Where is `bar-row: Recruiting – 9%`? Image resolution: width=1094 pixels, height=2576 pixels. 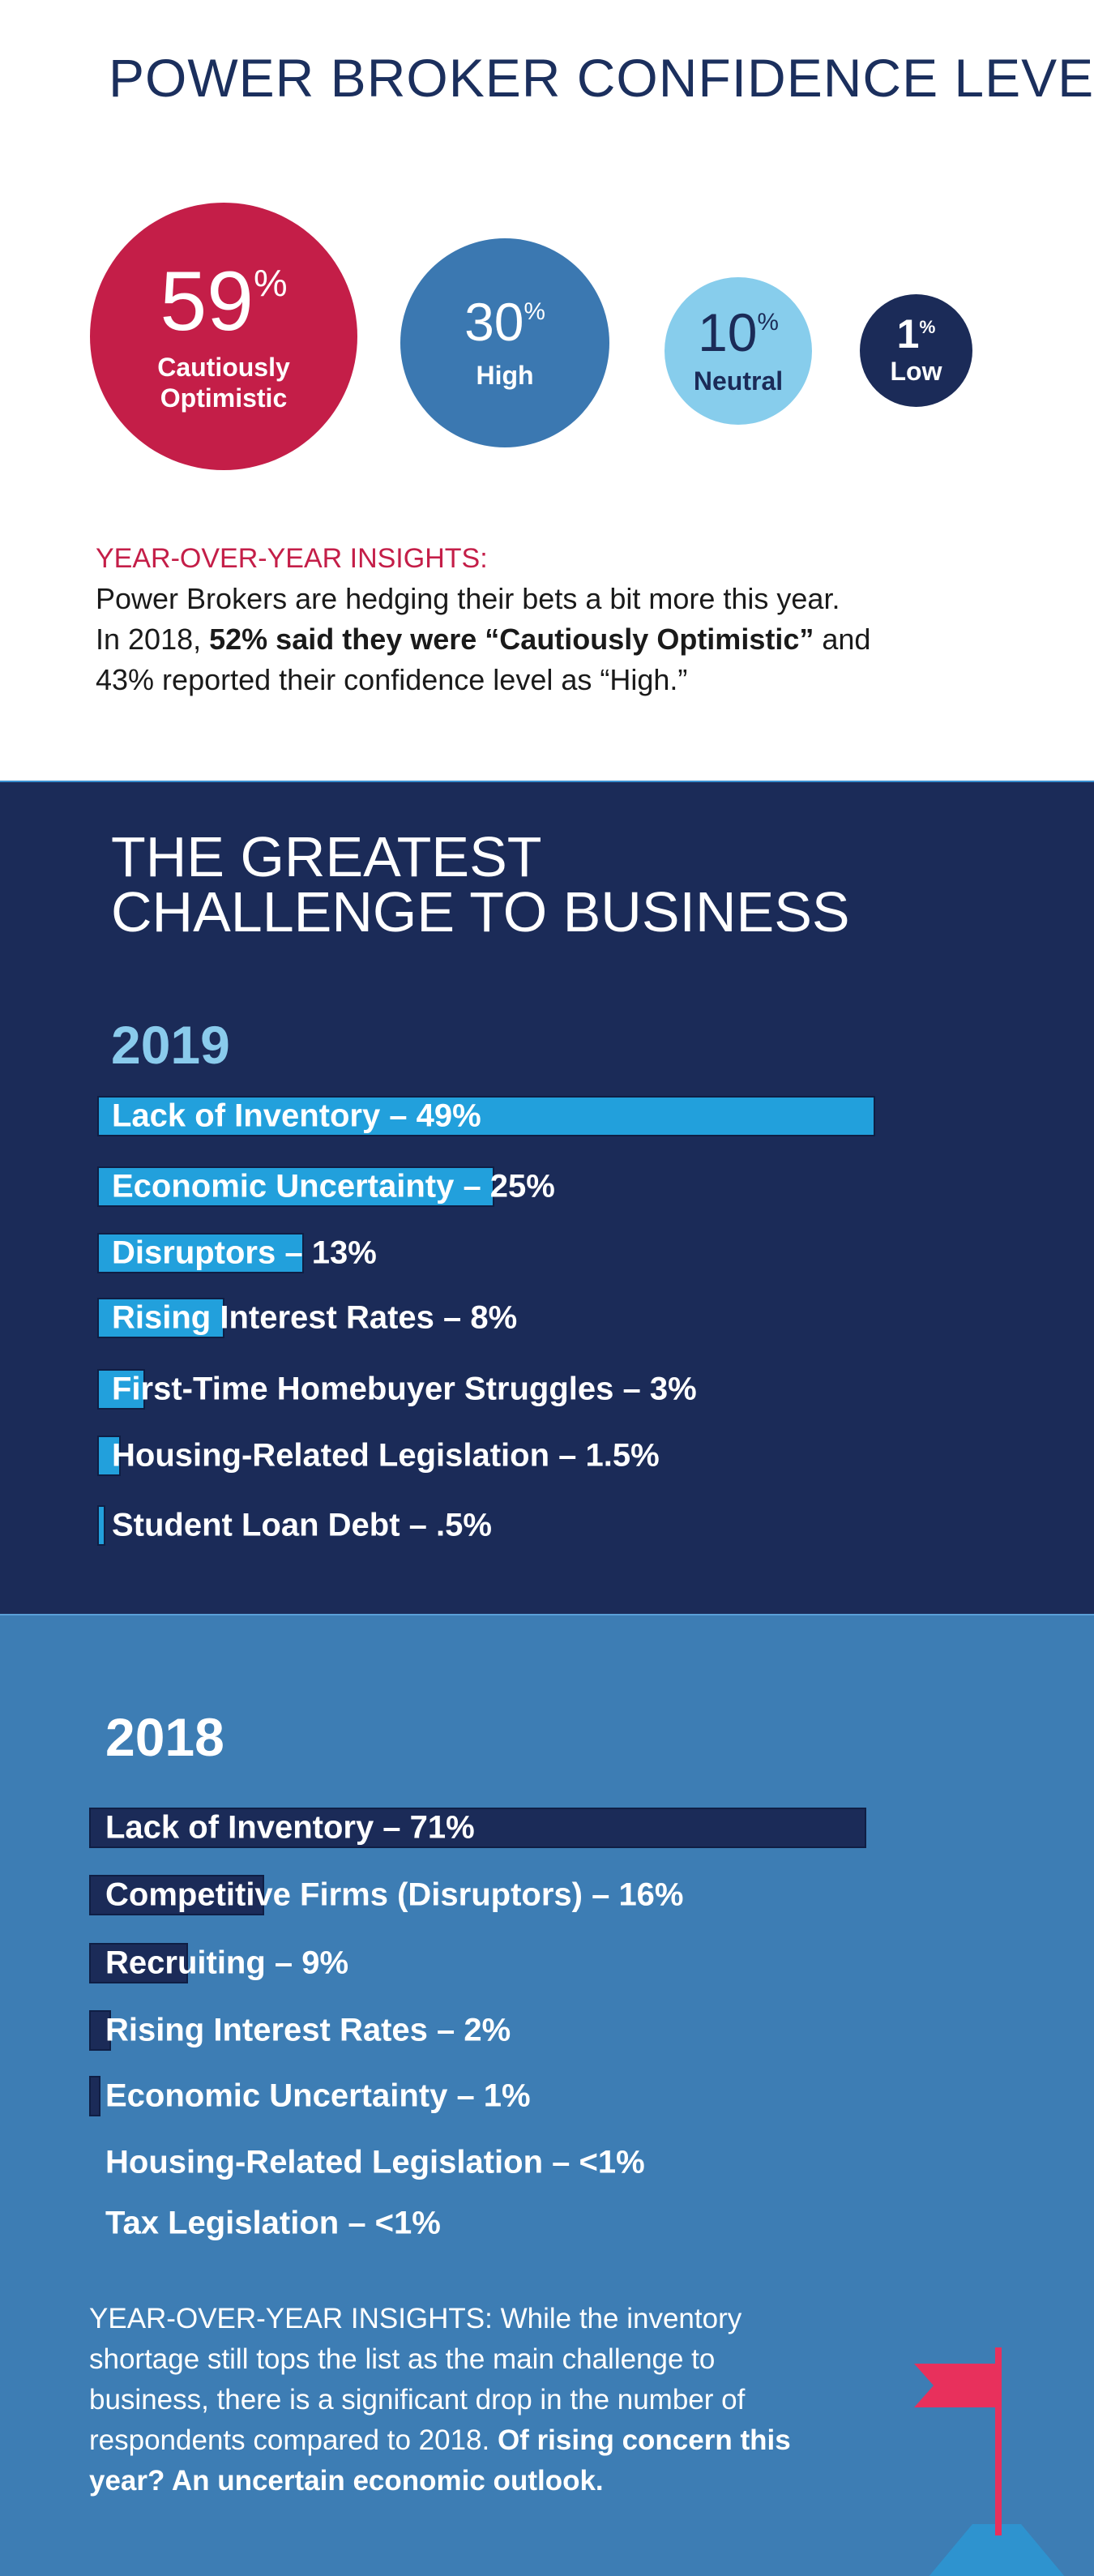
bar-row: Recruiting – 9% is located at coordinates (494, 1963).